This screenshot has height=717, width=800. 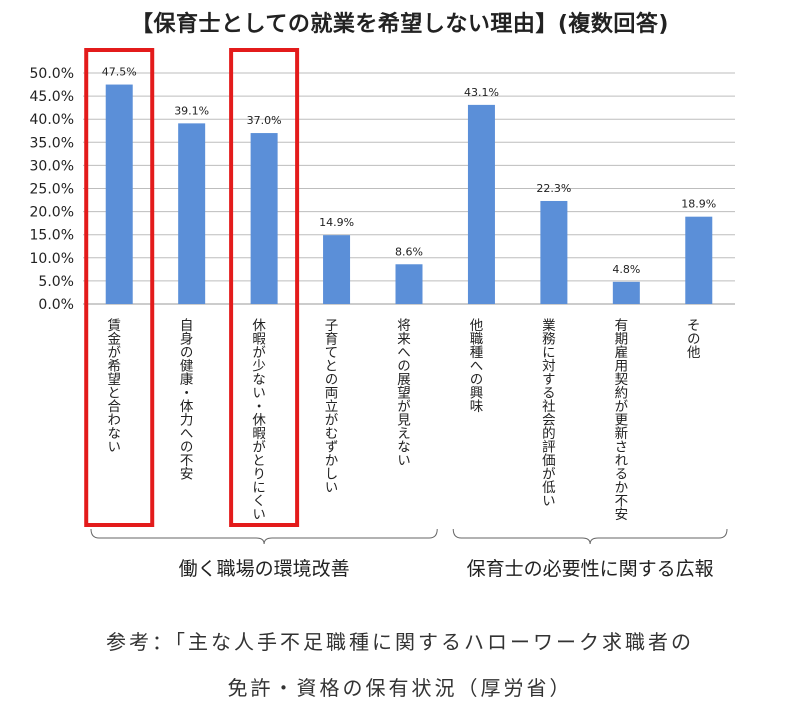 I want to click on y-tick-label: 15.0%, so click(x=52, y=236).